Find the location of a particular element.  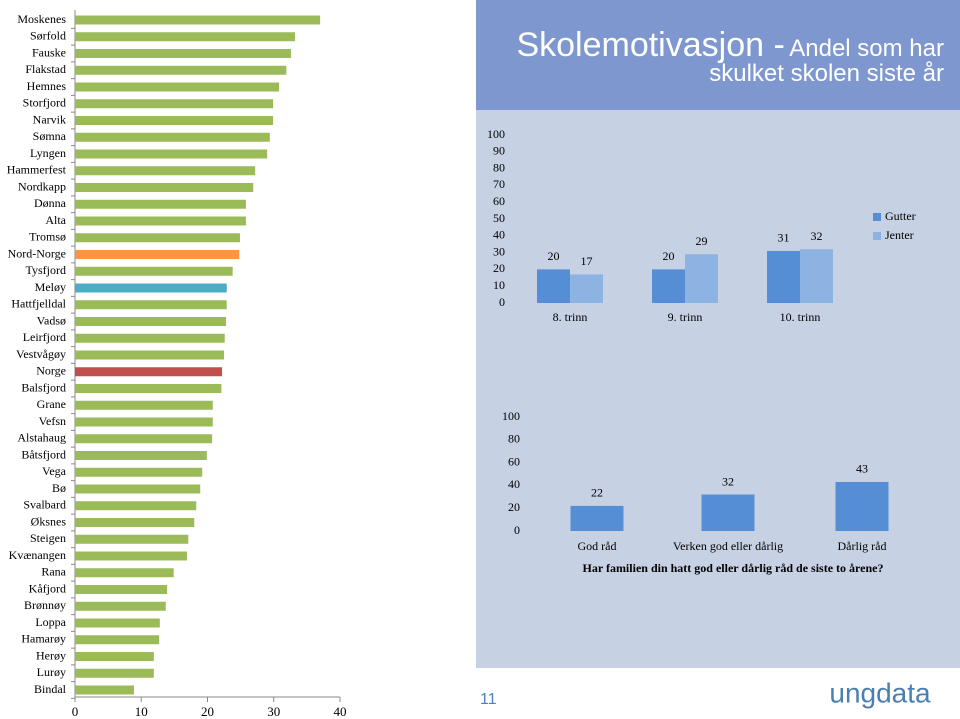

y-tick-label: Steigen is located at coordinates (48, 538).